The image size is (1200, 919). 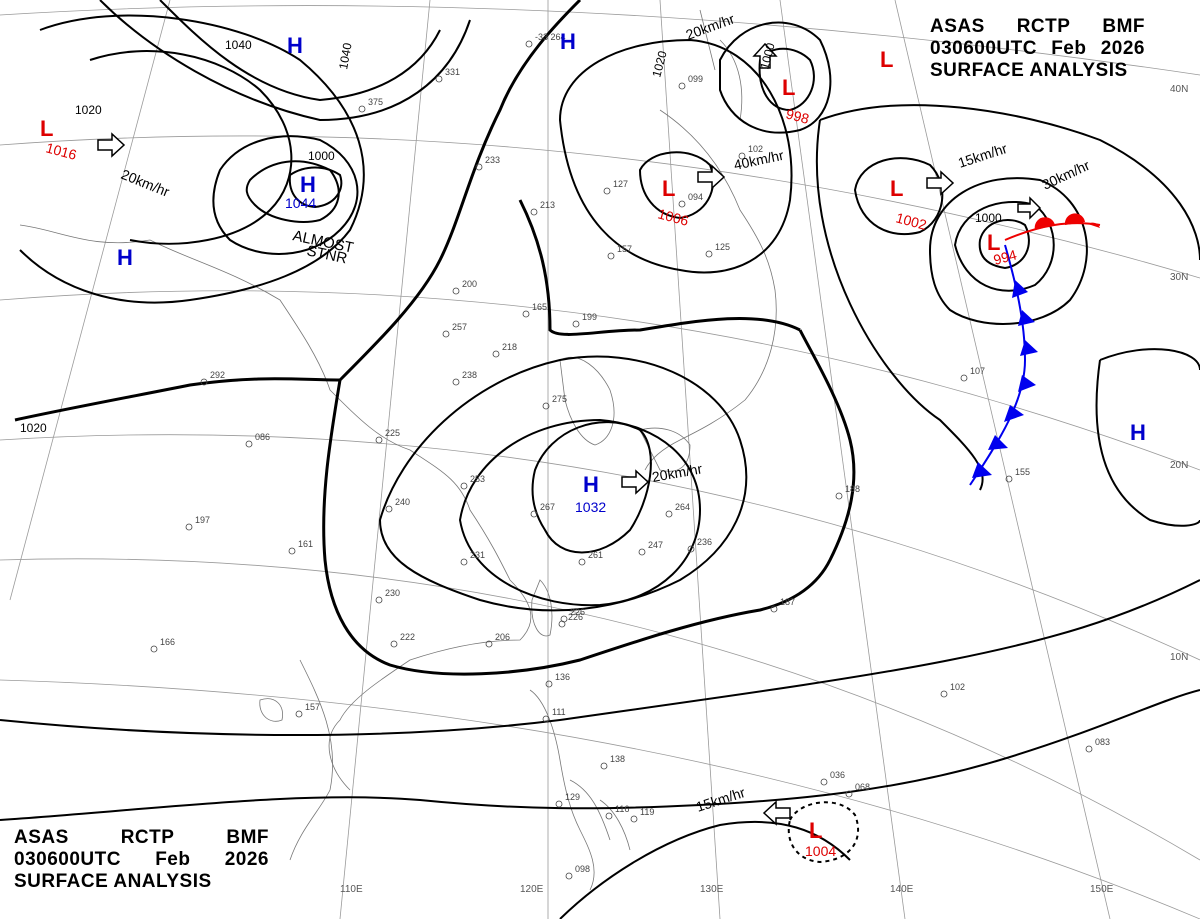 What do you see at coordinates (776, 813) in the screenshot?
I see `motion-arrow-west` at bounding box center [776, 813].